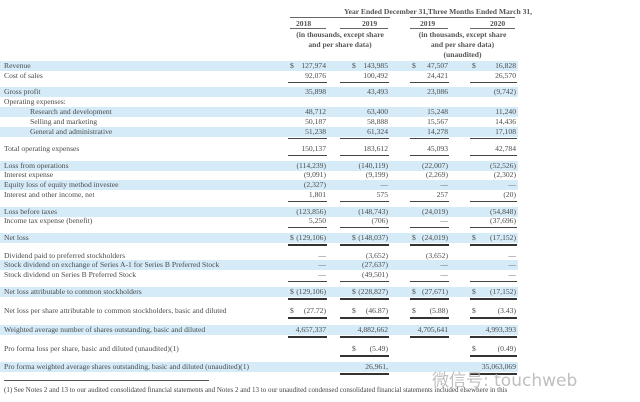  What do you see at coordinates (314, 174) in the screenshot?
I see `cell-value: (9,091)` at bounding box center [314, 174].